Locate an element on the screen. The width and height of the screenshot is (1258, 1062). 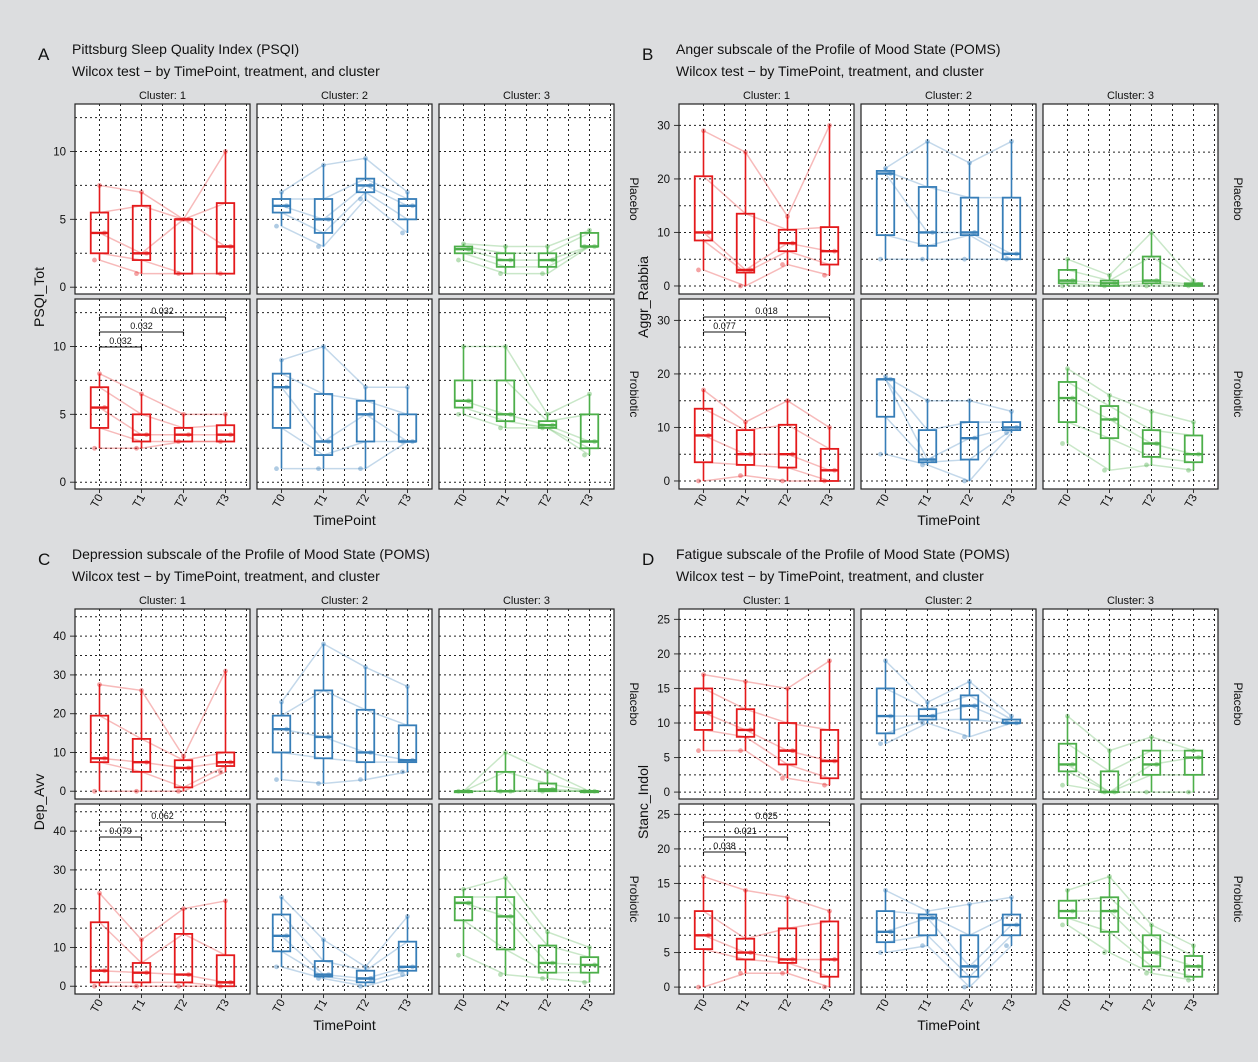
boxplot-T0 is located at coordinates (99, 411).